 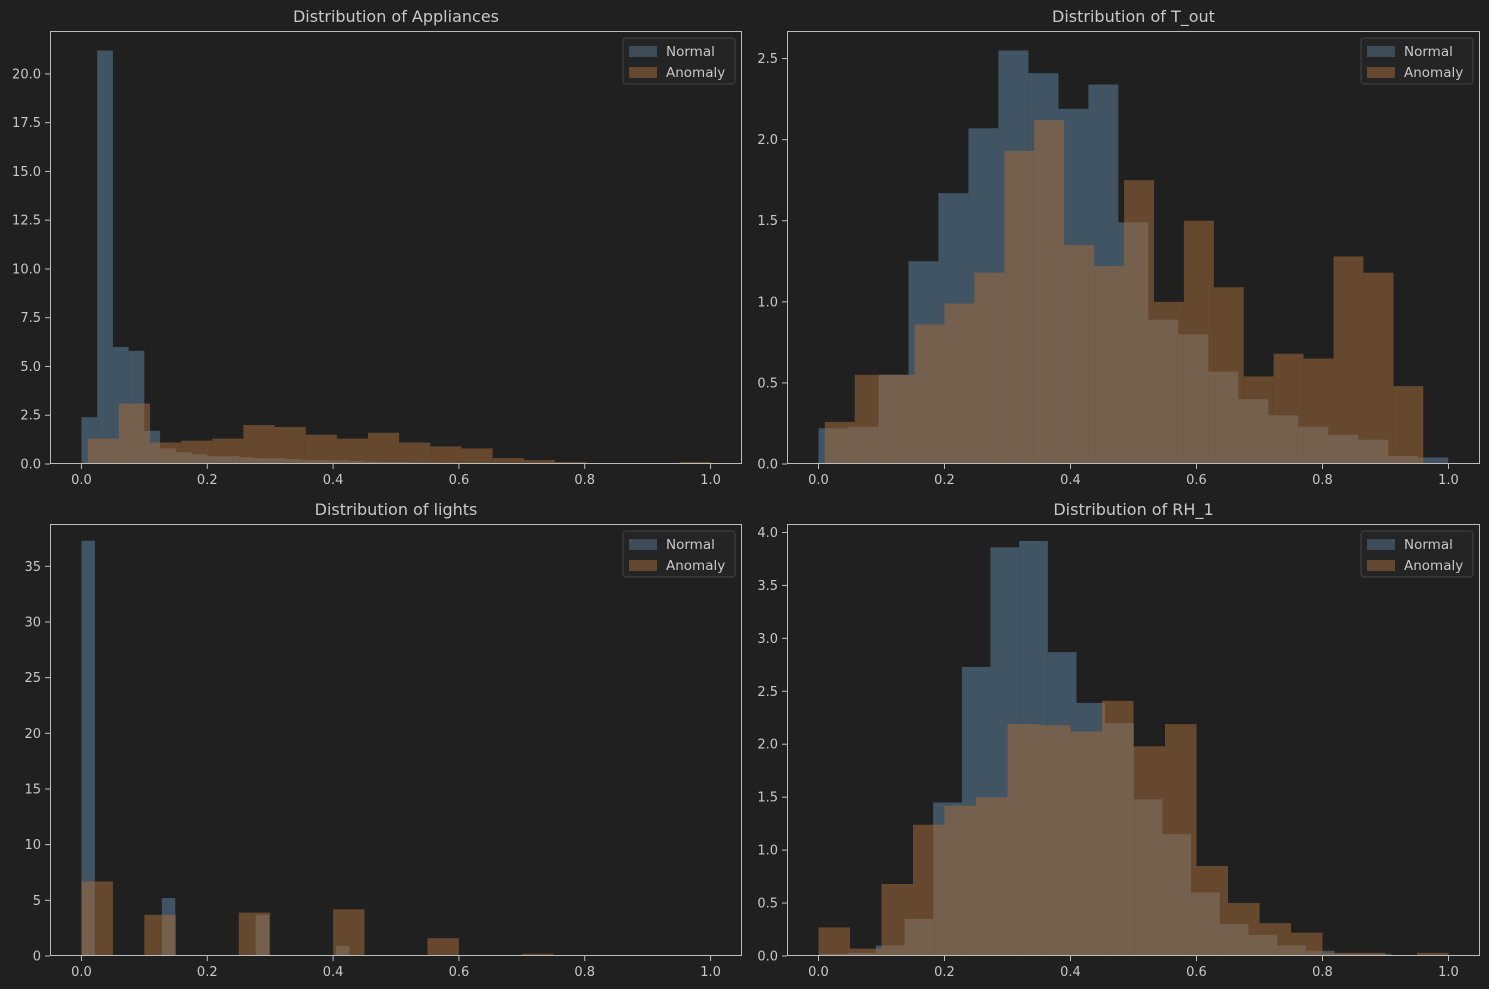 I want to click on y-tick-label: 15, so click(x=32, y=789).